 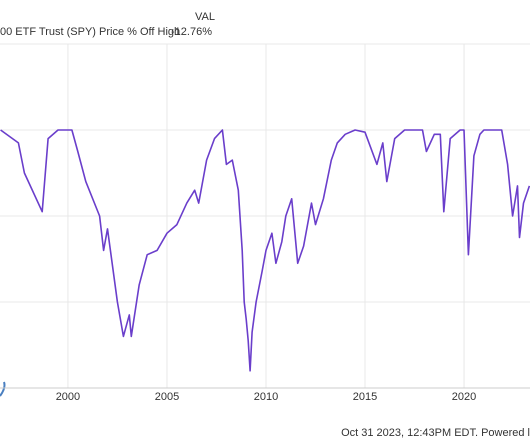 I want to click on legend-value: -12.76%, so click(x=191, y=32).